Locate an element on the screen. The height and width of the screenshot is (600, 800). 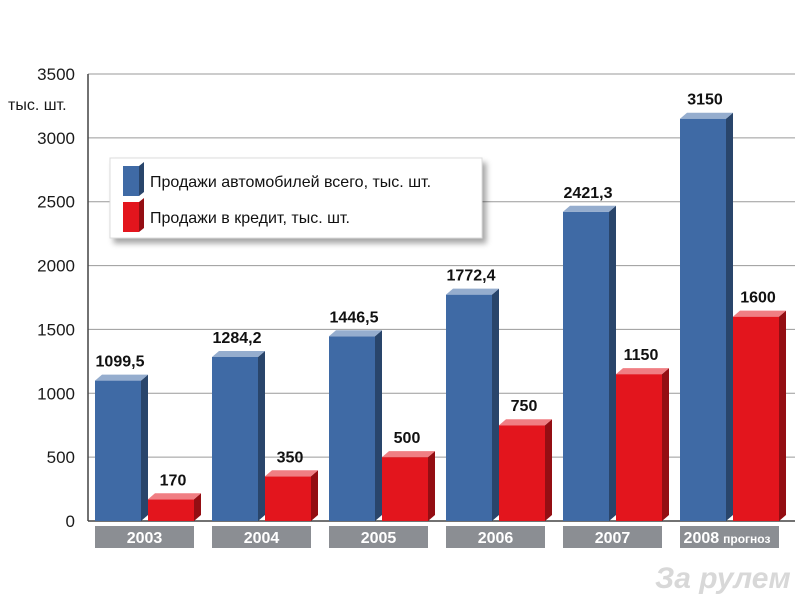
watermark: За рулем is located at coordinates (723, 578).